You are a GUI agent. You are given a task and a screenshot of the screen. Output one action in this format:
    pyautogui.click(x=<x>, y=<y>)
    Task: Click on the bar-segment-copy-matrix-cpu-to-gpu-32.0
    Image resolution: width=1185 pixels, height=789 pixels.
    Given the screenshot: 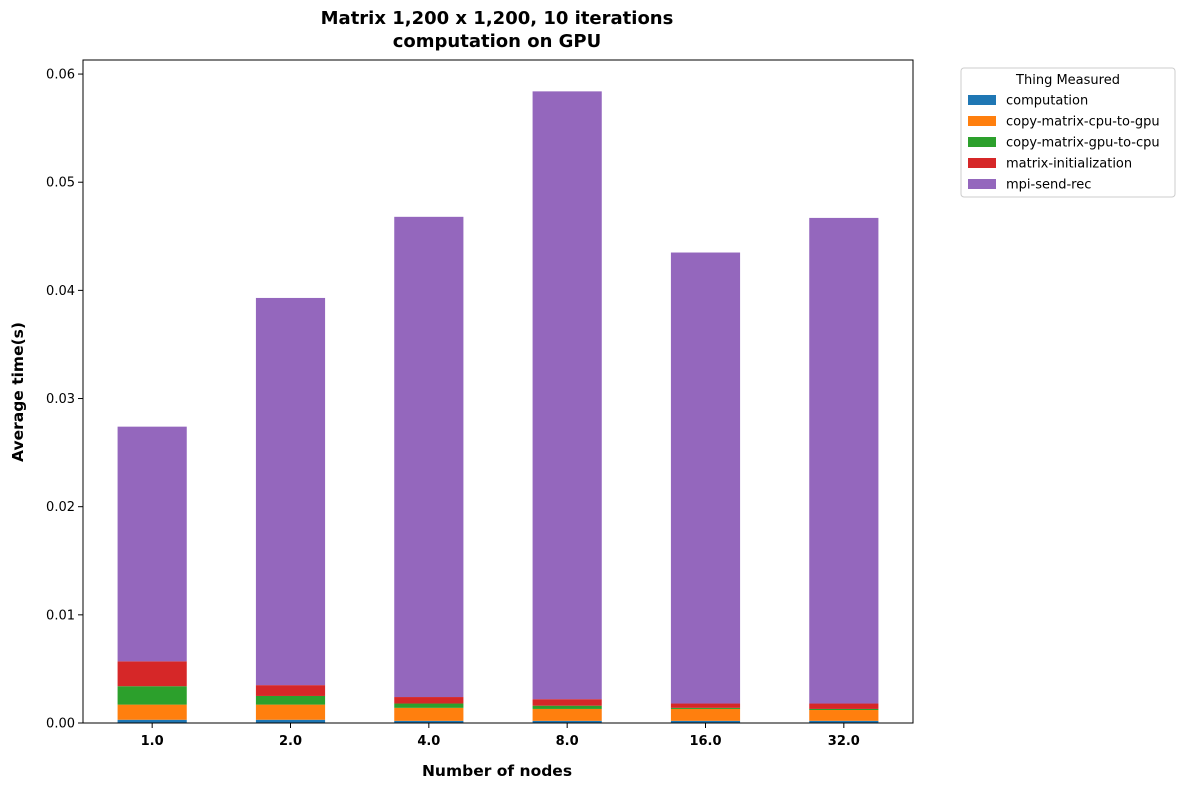 What is the action you would take?
    pyautogui.click(x=844, y=715)
    